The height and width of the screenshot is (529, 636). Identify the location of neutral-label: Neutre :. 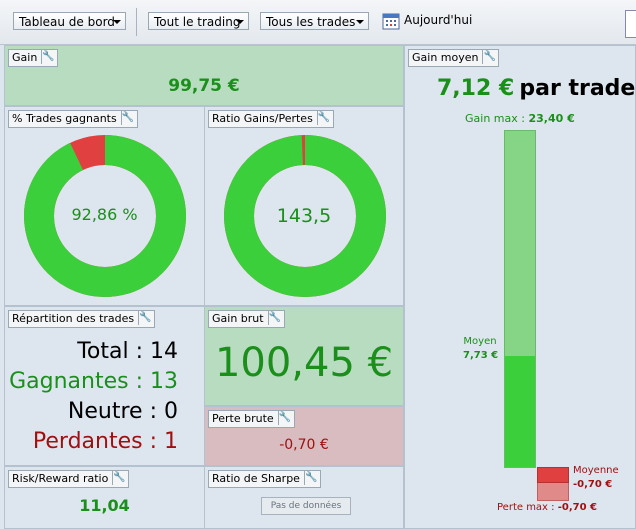
(112, 411).